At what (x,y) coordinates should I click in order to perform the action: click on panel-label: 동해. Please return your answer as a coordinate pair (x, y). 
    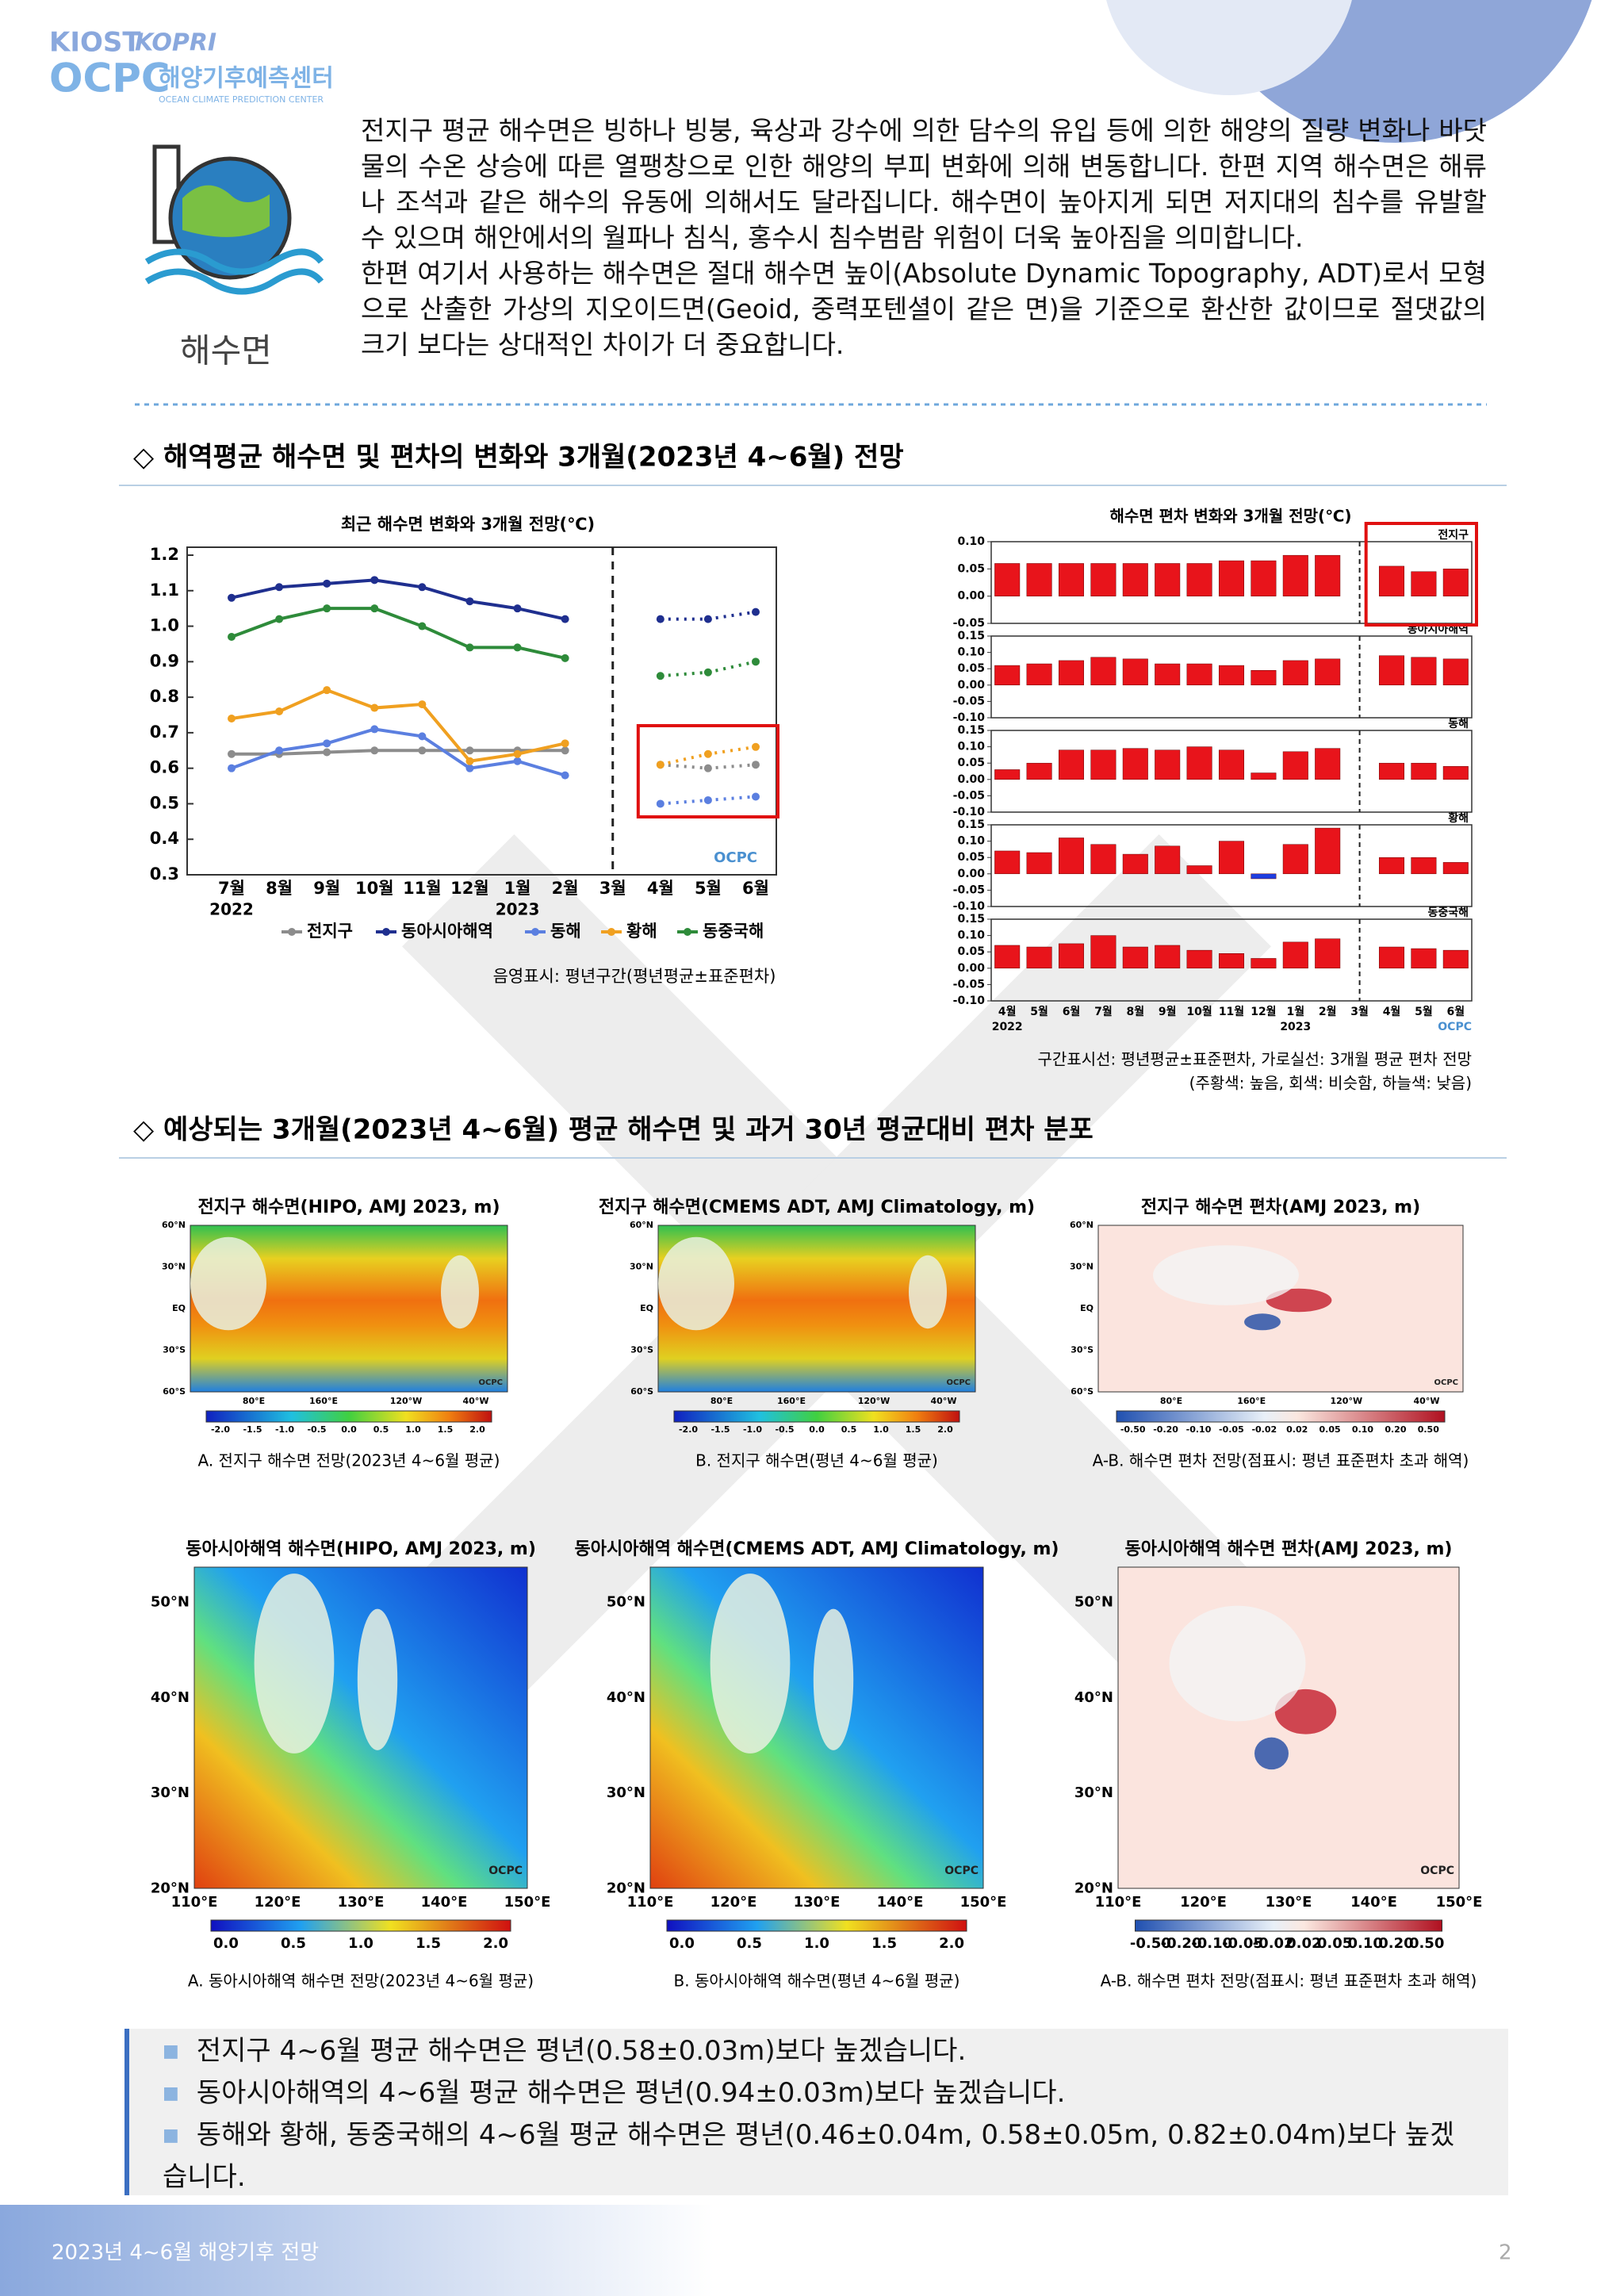
    Looking at the image, I should click on (1458, 724).